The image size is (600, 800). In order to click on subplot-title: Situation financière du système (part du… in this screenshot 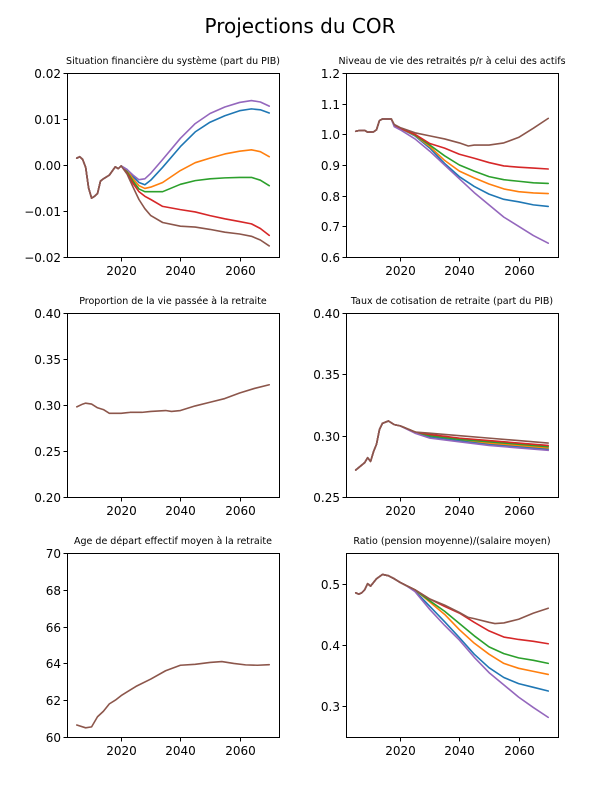, I will do `click(173, 61)`.